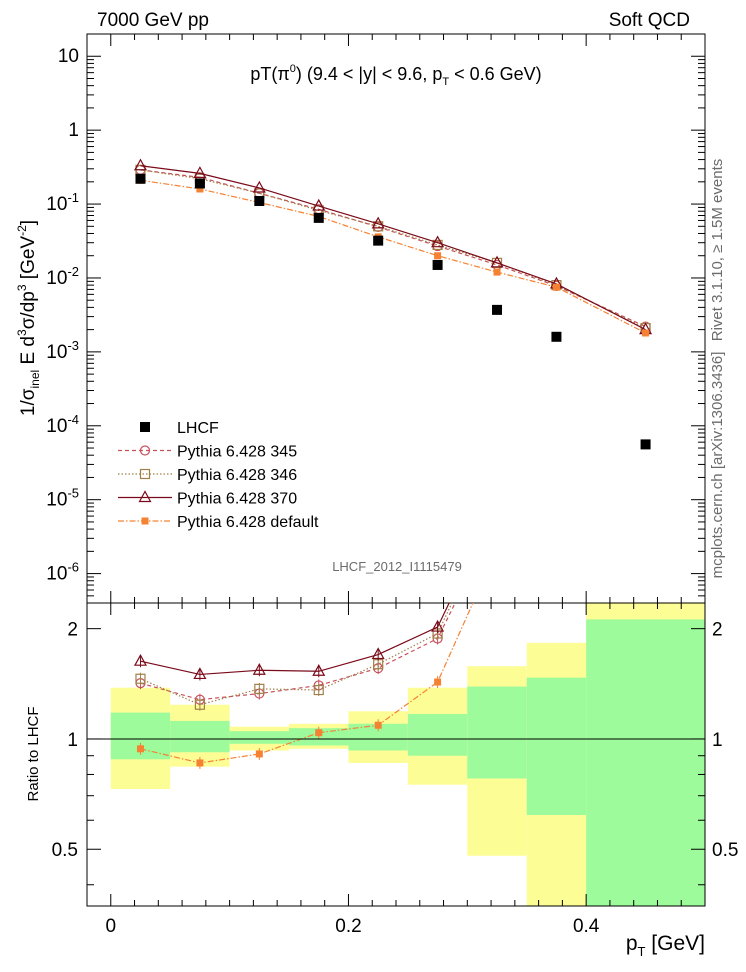  Describe the element at coordinates (62, 276) in the screenshot. I see `y-tick-label: 10⁻²` at that location.